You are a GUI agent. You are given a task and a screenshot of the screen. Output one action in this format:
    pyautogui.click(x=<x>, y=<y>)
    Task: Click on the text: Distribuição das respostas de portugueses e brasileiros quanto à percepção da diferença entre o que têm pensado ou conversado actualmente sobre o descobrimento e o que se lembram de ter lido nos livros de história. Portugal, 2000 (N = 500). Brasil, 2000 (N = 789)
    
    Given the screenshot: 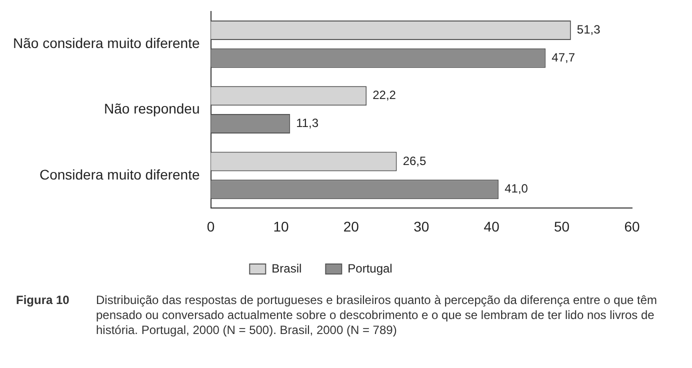 What is the action you would take?
    pyautogui.click(x=377, y=315)
    